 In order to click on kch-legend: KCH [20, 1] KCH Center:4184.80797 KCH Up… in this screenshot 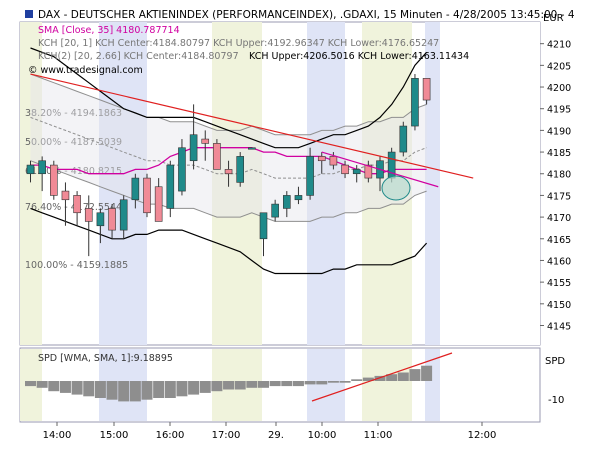, I will do `click(238, 43)`.